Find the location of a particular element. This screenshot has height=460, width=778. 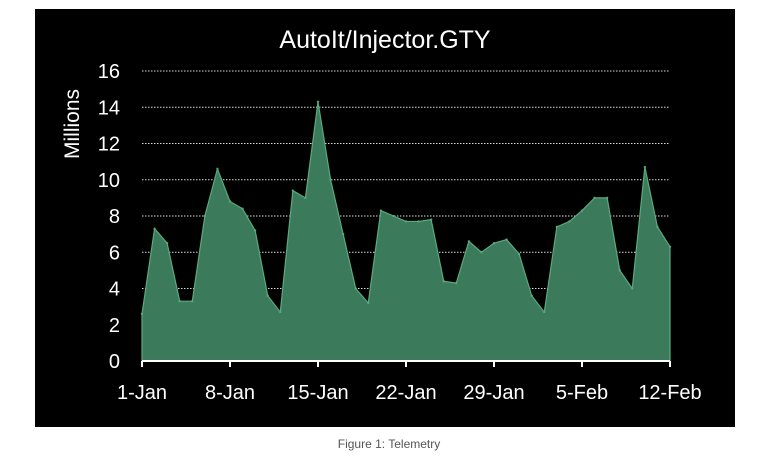

y-tick-label: 2 is located at coordinates (114, 326).